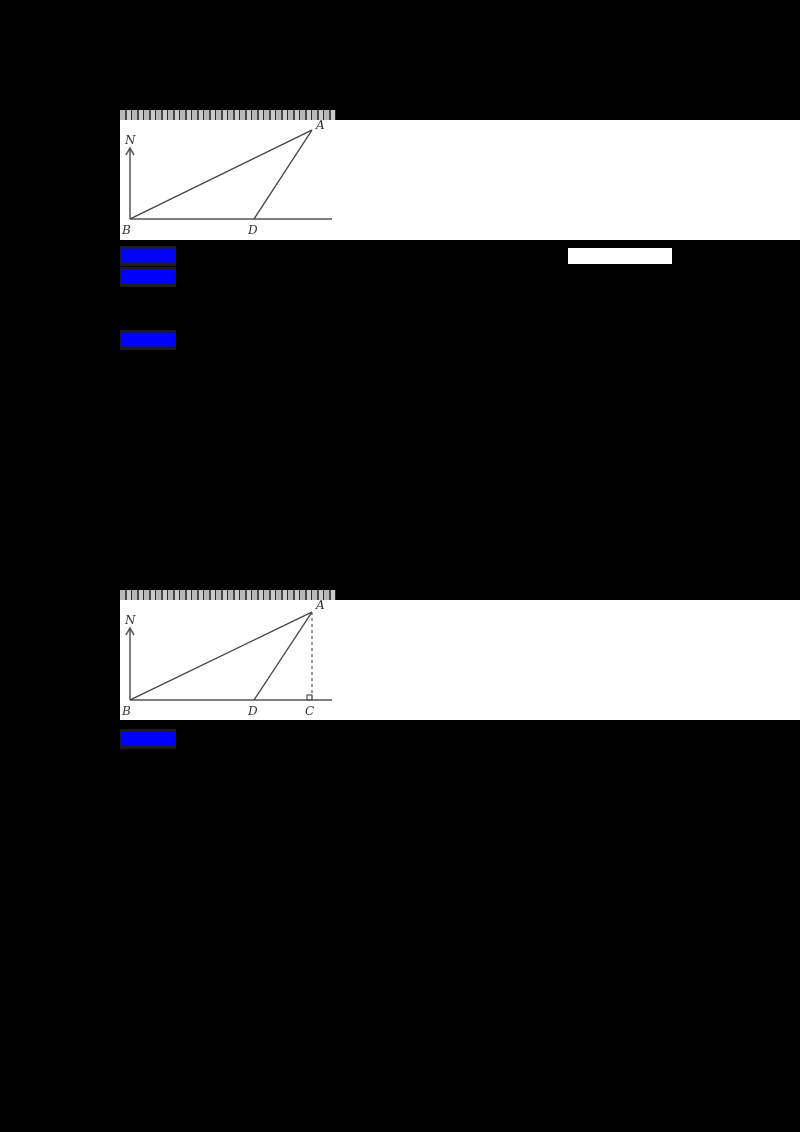 The height and width of the screenshot is (1132, 800). Describe the element at coordinates (148, 277) in the screenshot. I see `tag-fenxi: 【分析】` at that location.